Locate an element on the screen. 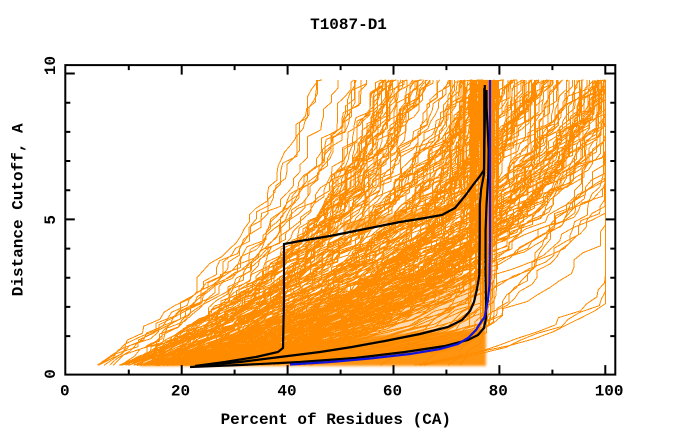  svg-text: Distance Cutoff, A is located at coordinates (19, 209).